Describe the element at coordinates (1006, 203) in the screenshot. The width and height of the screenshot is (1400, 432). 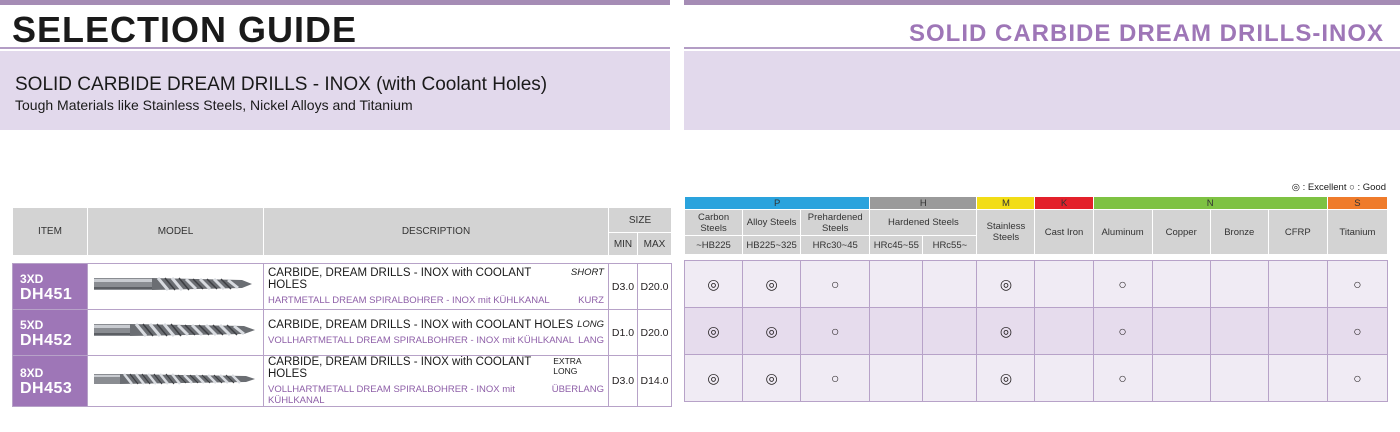
I see `group-m: M` at that location.